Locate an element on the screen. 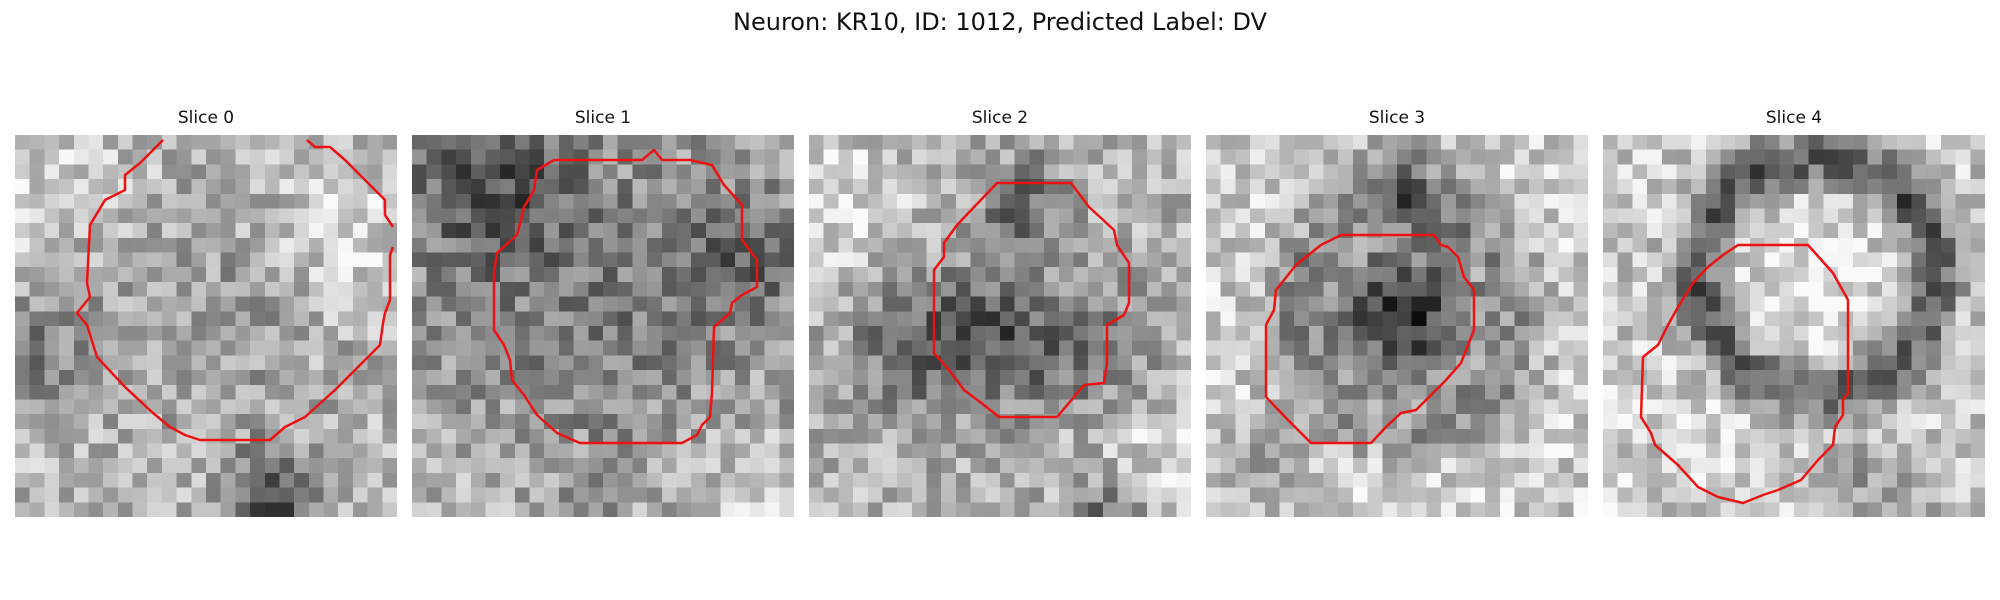  slice-0-panel is located at coordinates (206, 326).